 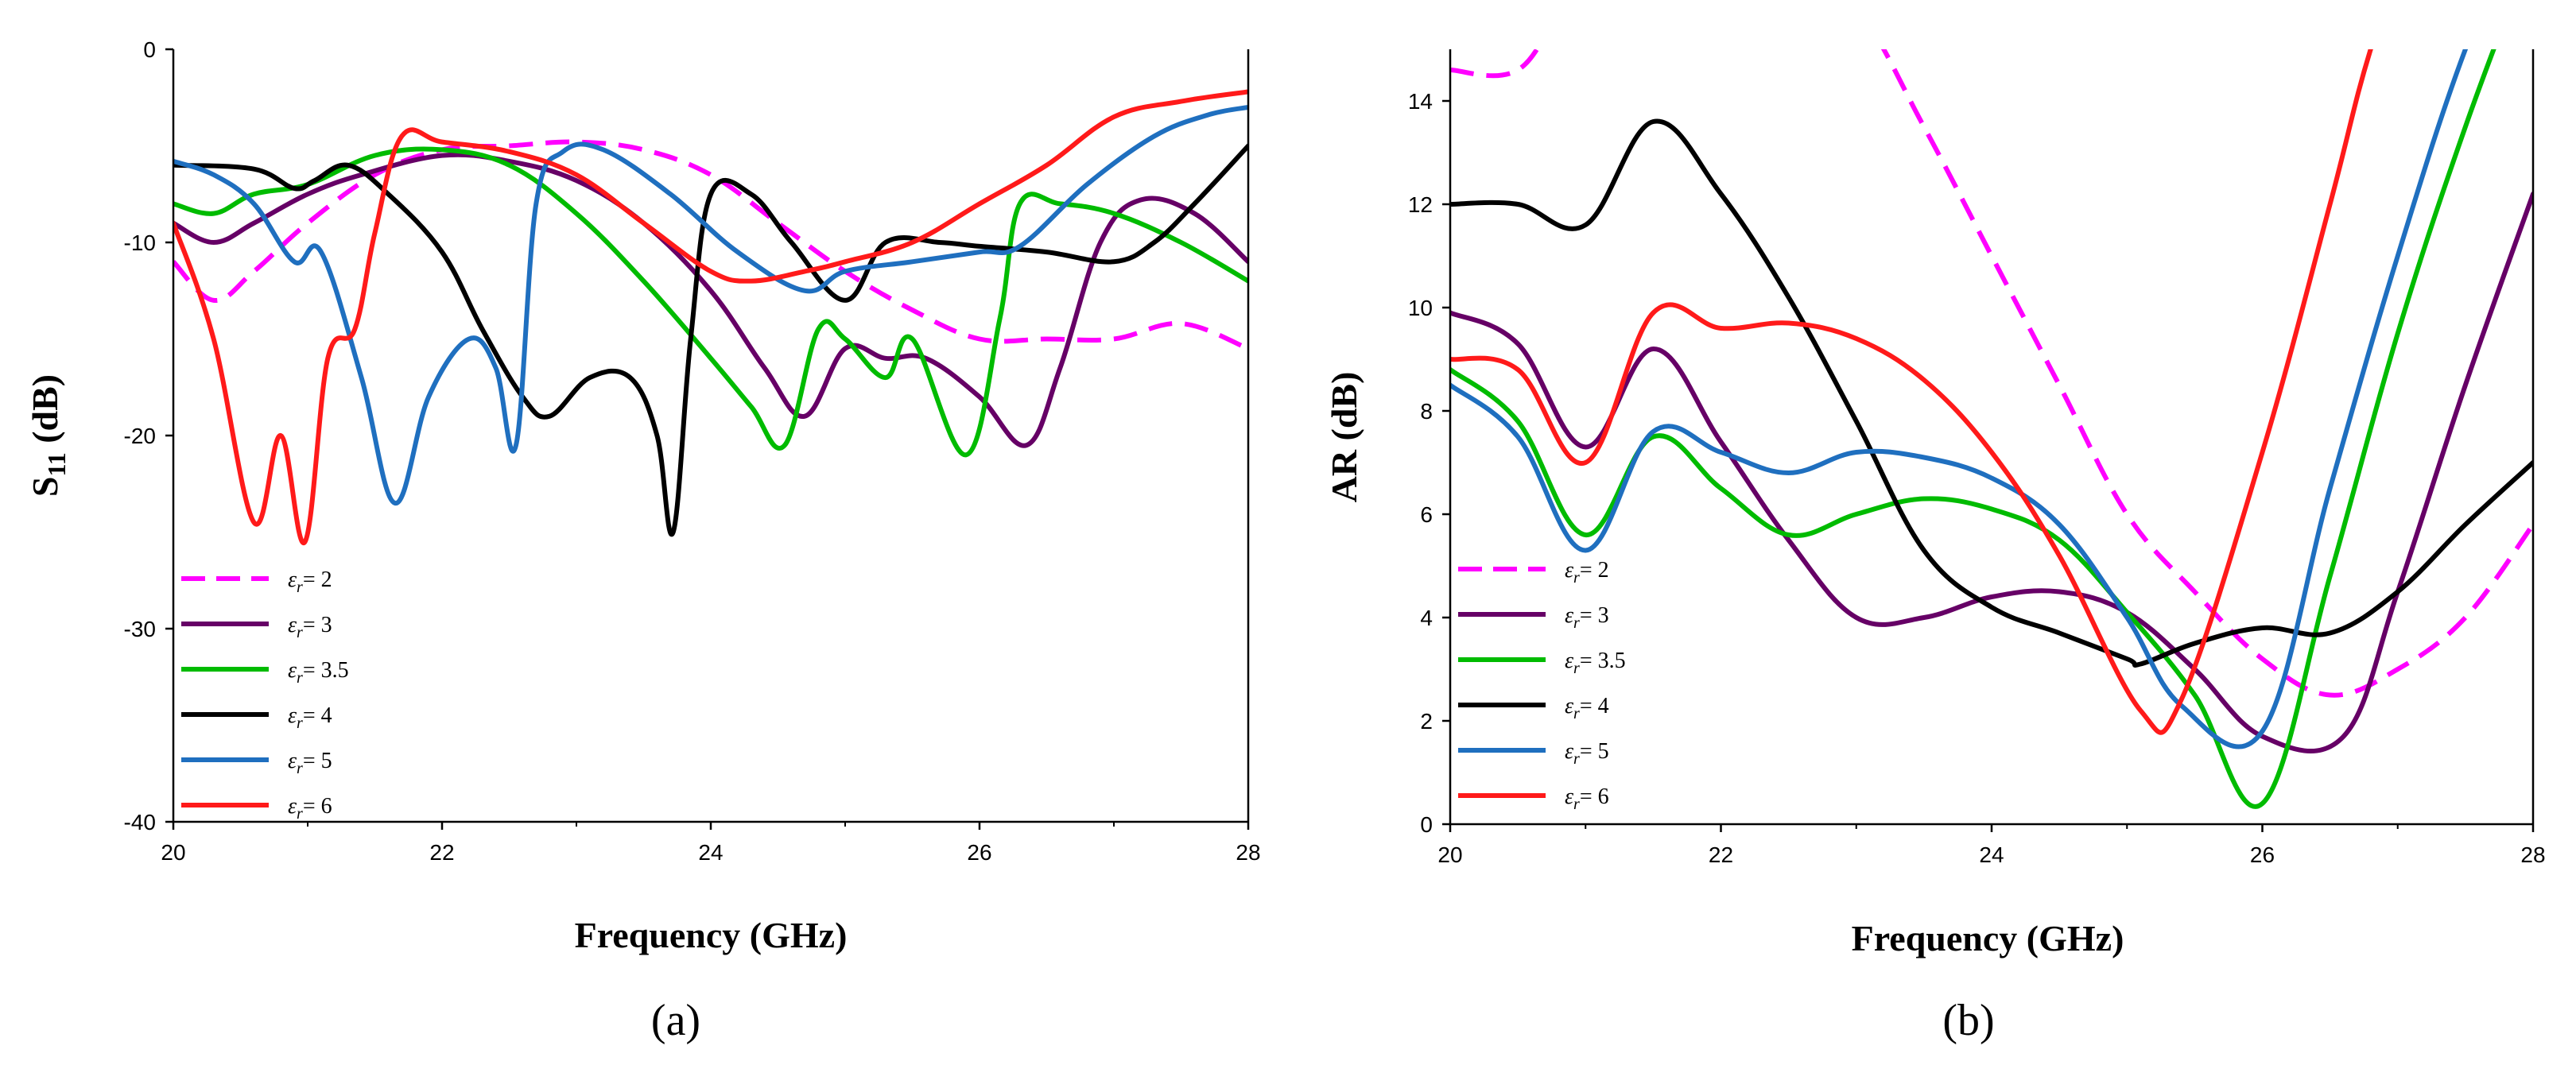 I want to click on panel-a-legend-label-1: εr= 2, so click(x=310, y=581).